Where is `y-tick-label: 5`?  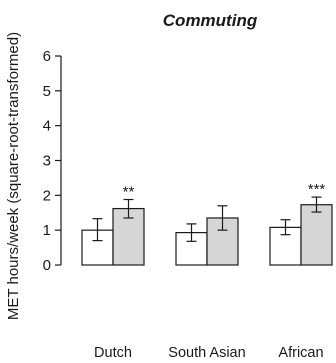 y-tick-label: 5 is located at coordinates (47, 91).